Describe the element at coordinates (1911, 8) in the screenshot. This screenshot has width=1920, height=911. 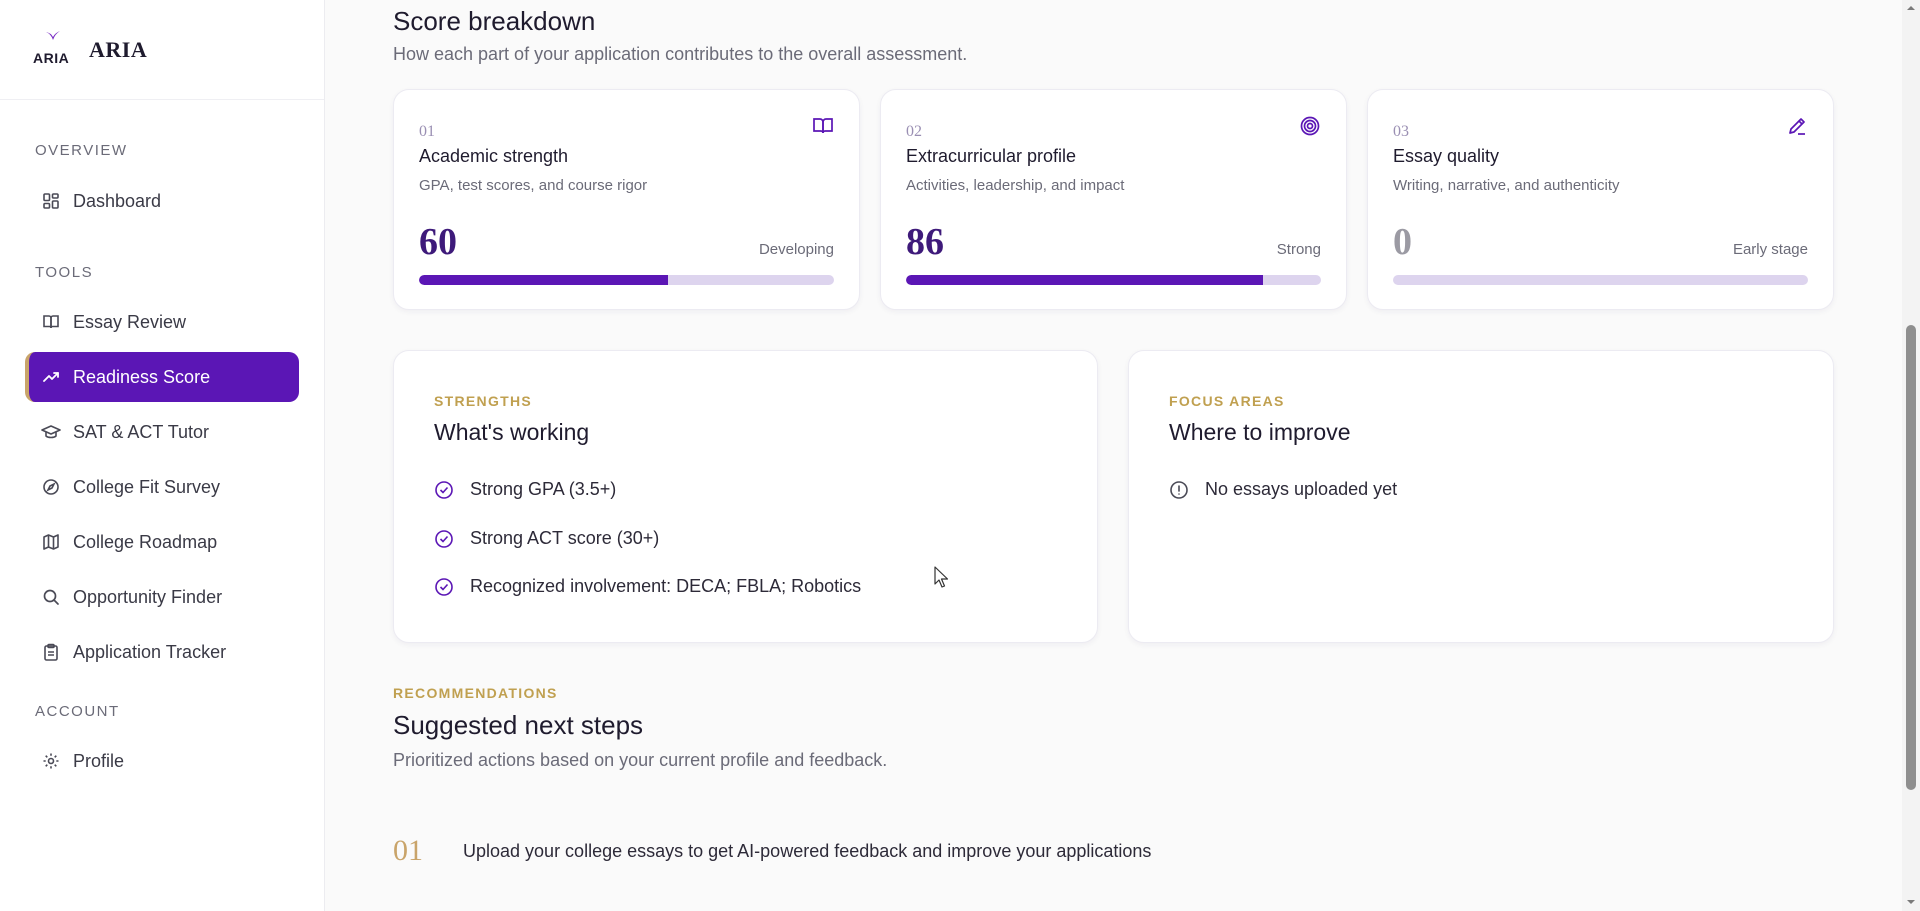
I see `scroll-up-icon` at that location.